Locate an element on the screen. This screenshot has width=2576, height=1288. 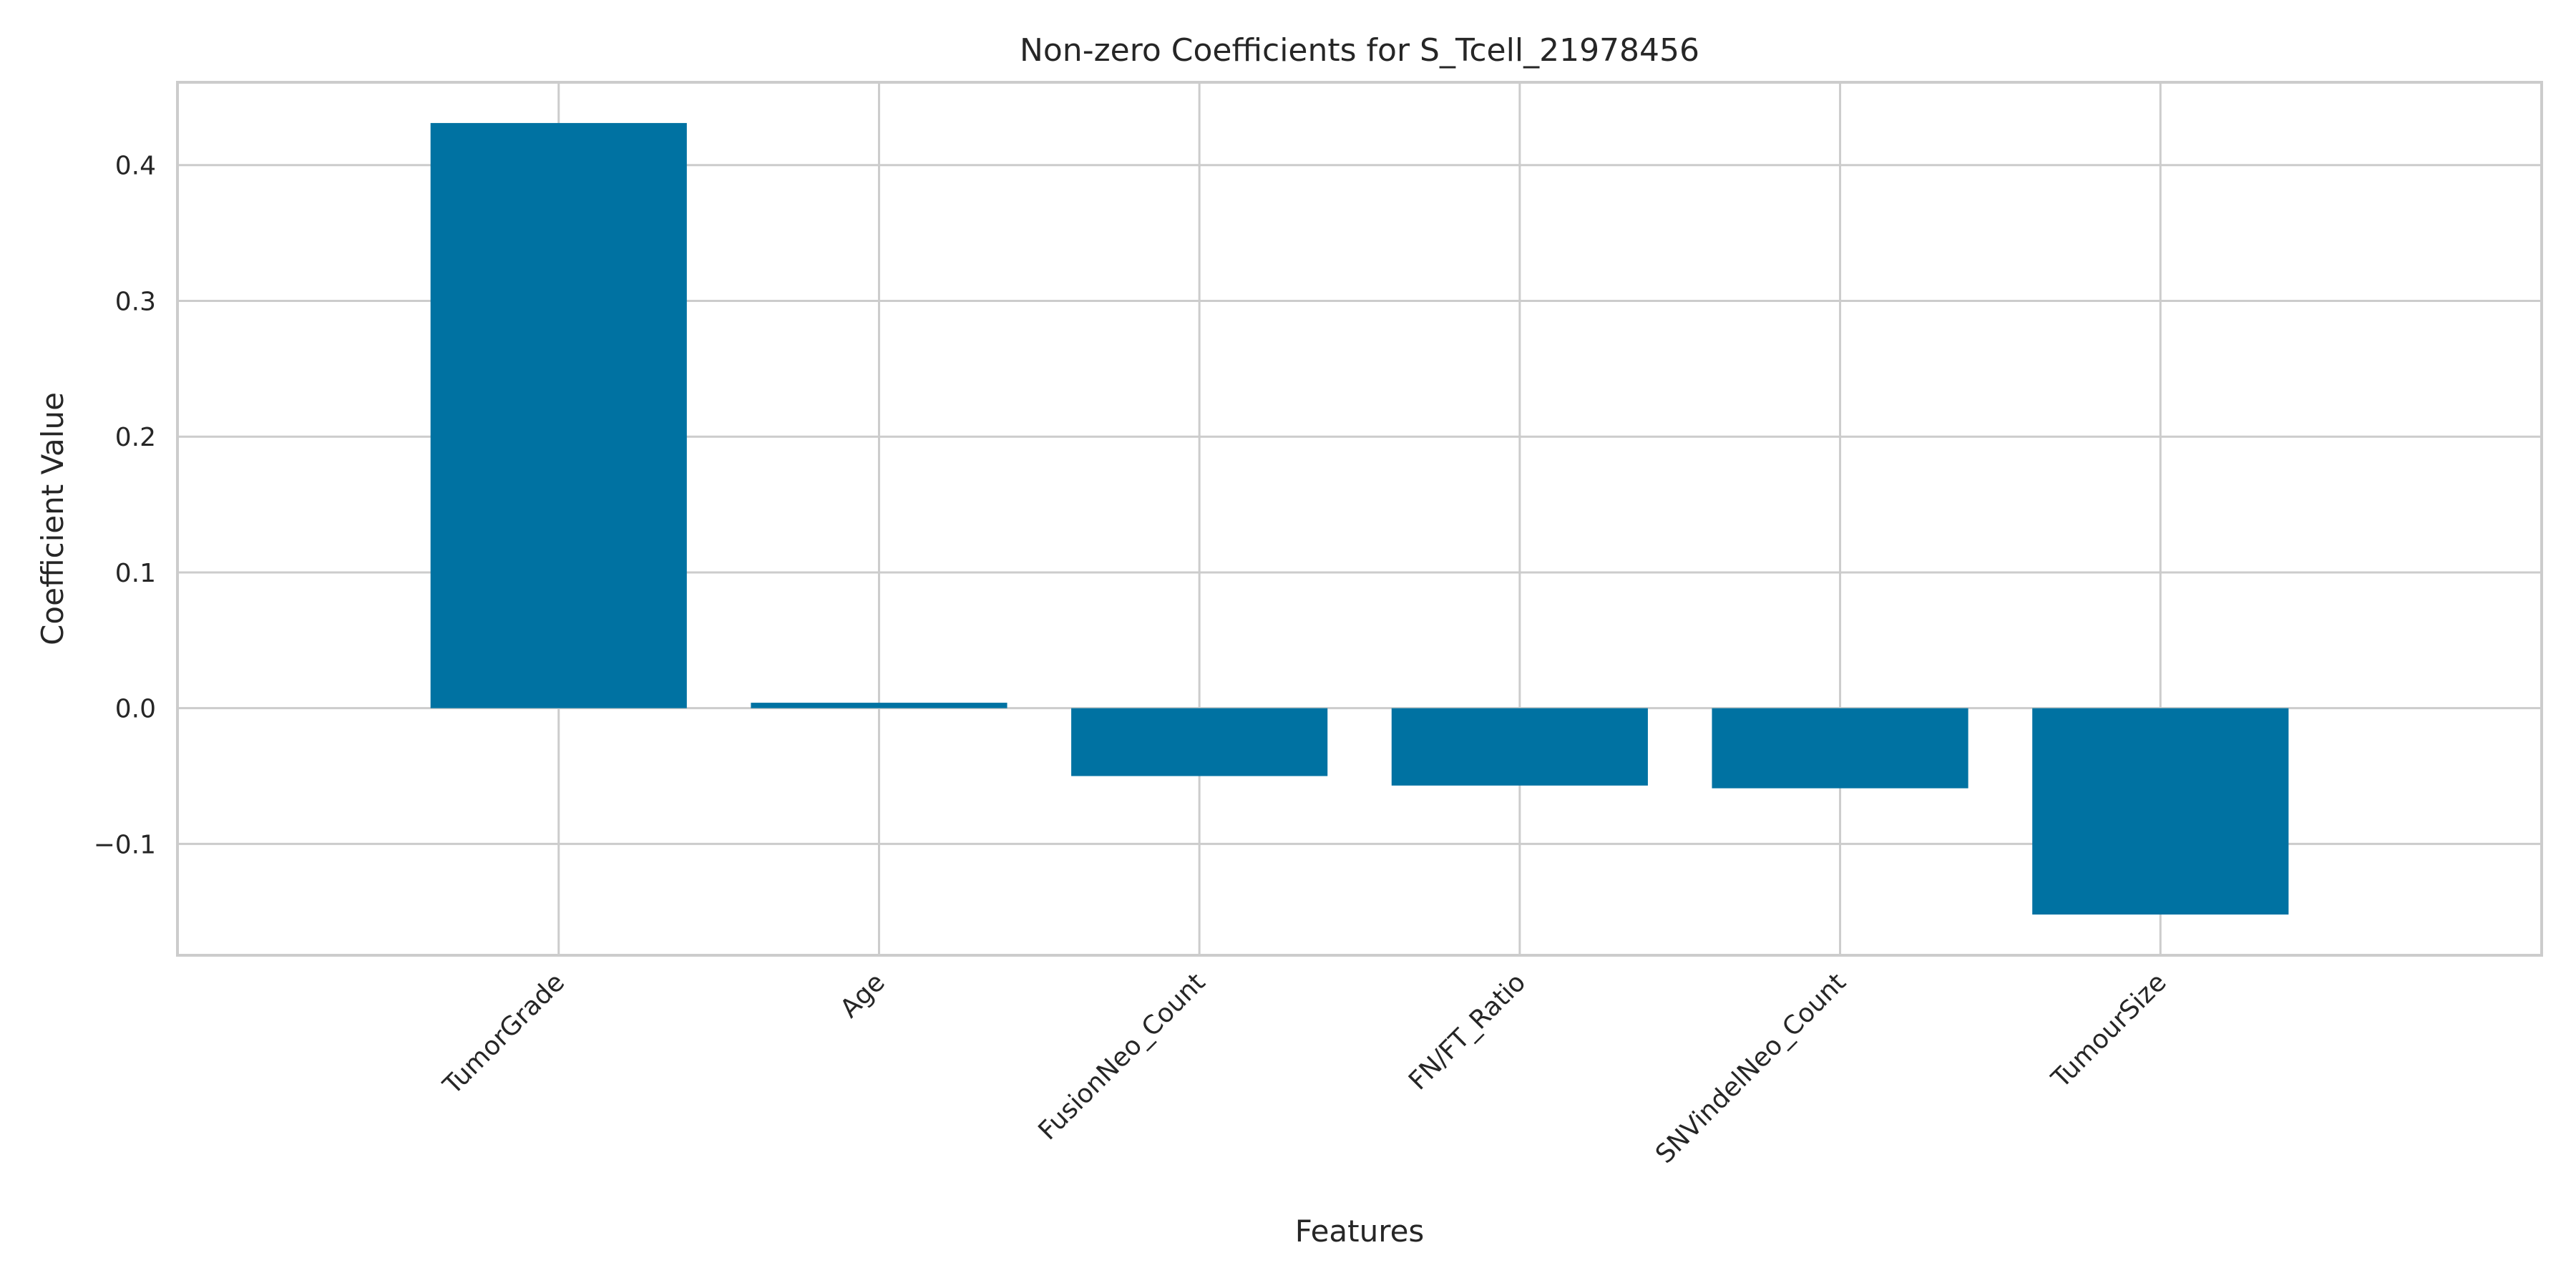
x-tick-label: TumourSize is located at coordinates (2109, 1030).